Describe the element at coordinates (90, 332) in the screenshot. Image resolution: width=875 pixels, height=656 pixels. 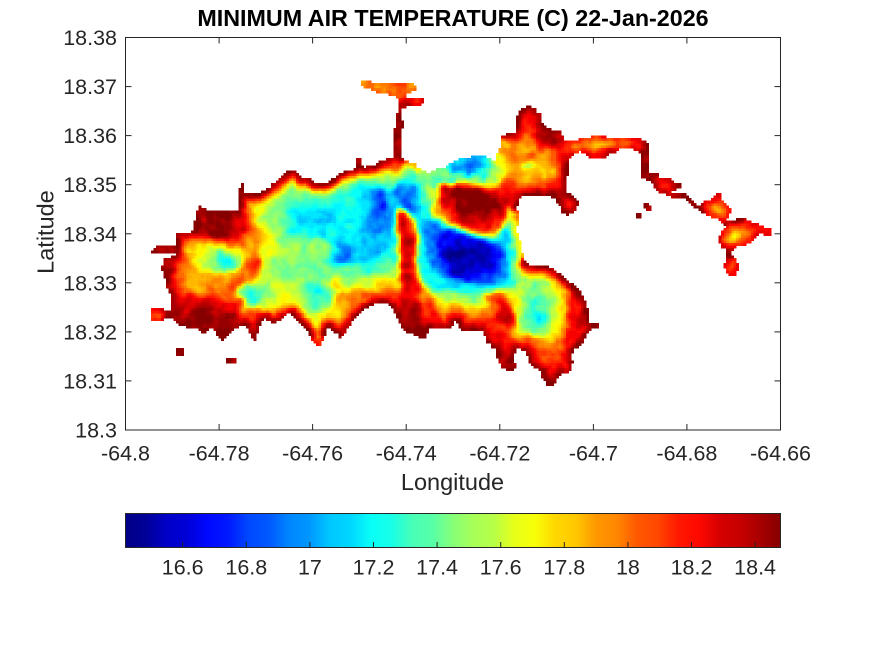
I see `svg-text: 18.32` at that location.